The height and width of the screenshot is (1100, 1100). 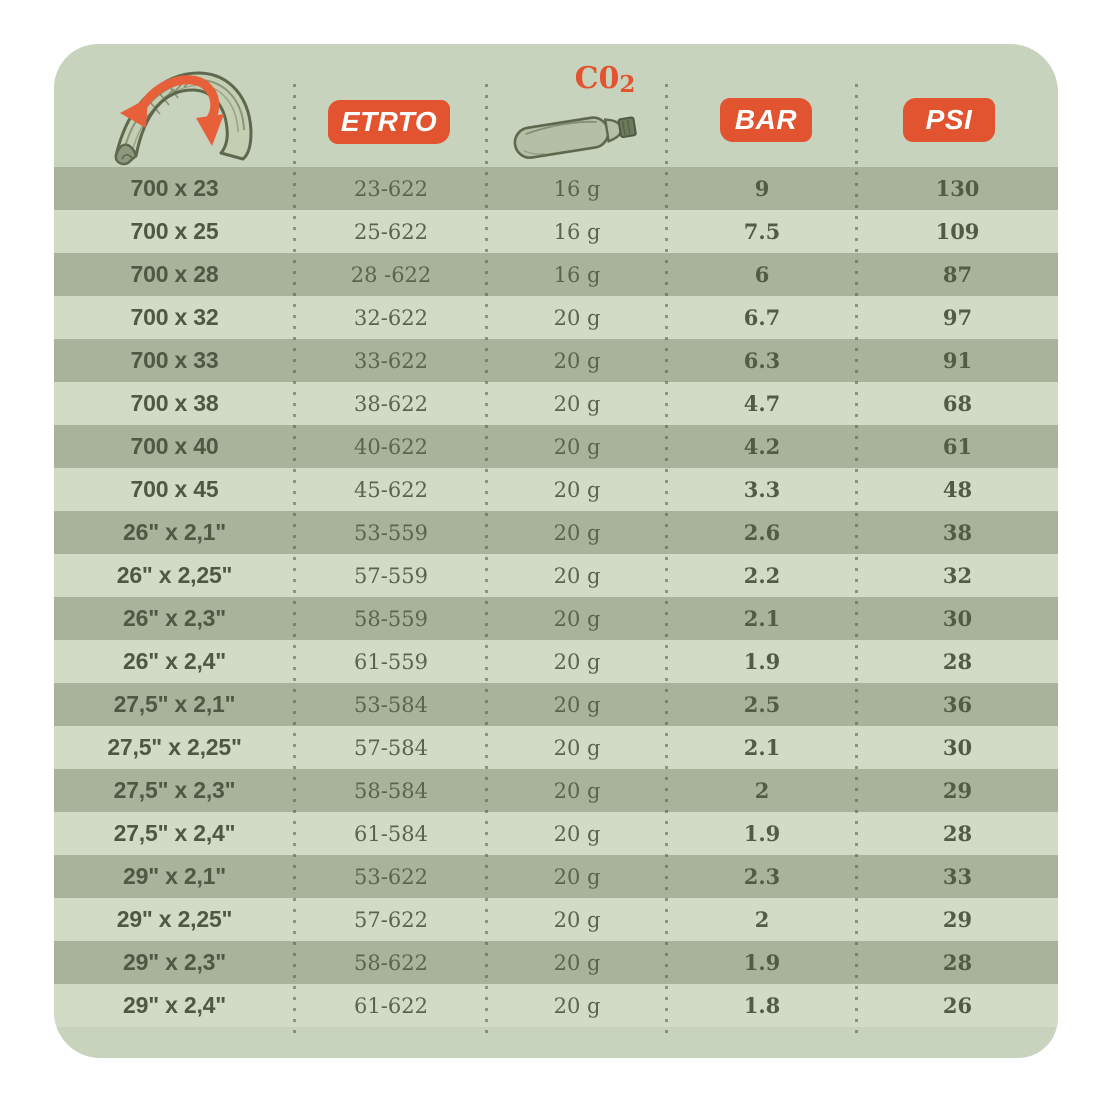 What do you see at coordinates (174, 747) in the screenshot?
I see `cell-size: 27,5" x 2,25"` at bounding box center [174, 747].